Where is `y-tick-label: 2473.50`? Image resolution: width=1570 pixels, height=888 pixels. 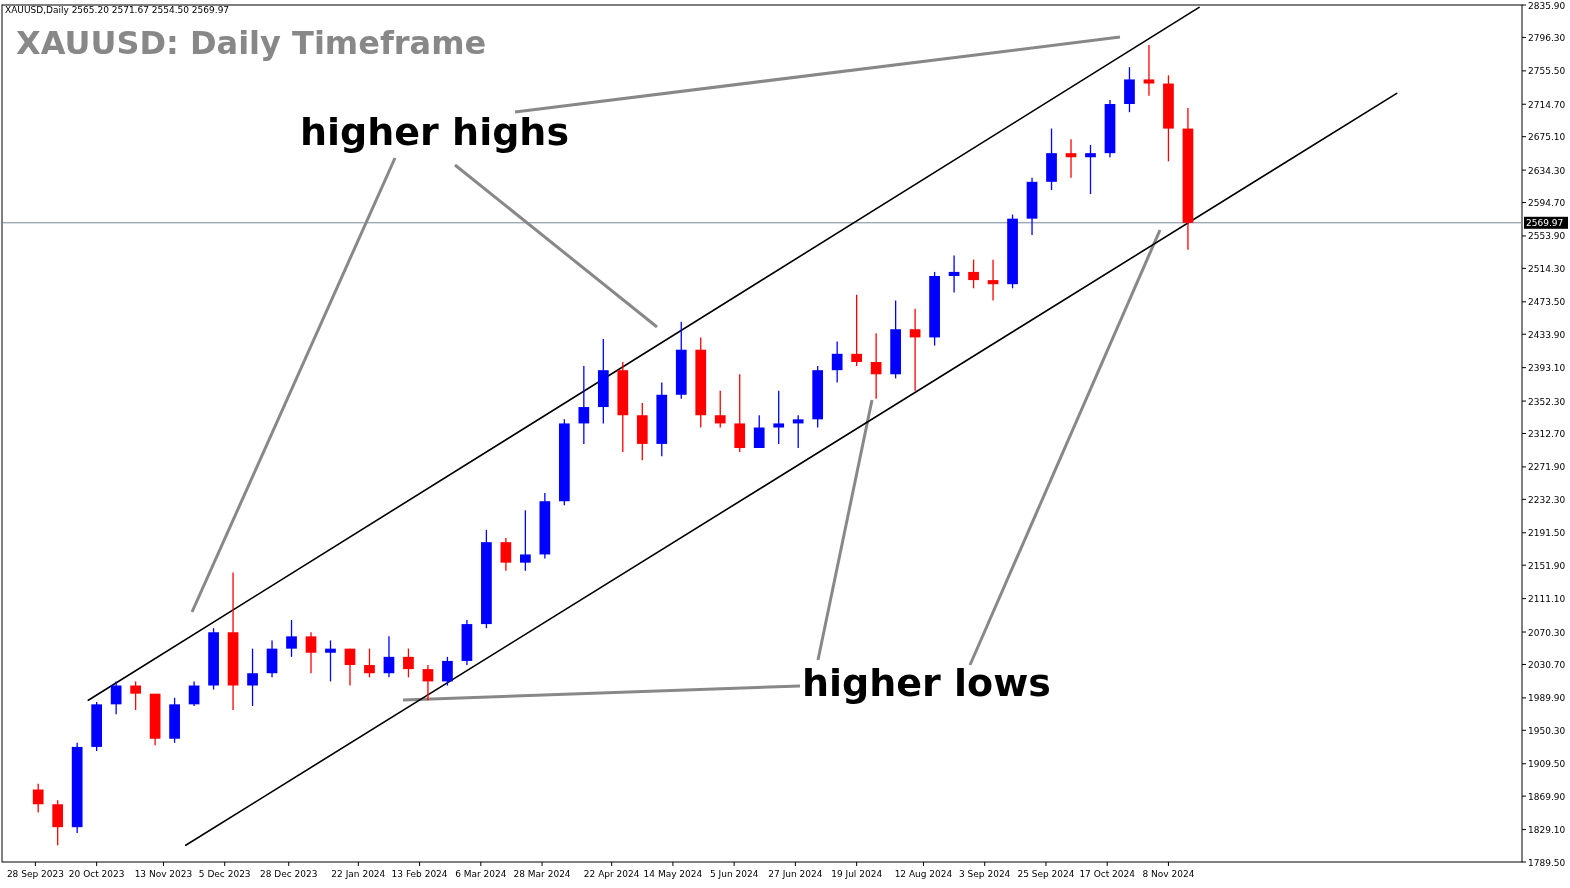 y-tick-label: 2473.50 is located at coordinates (1547, 302).